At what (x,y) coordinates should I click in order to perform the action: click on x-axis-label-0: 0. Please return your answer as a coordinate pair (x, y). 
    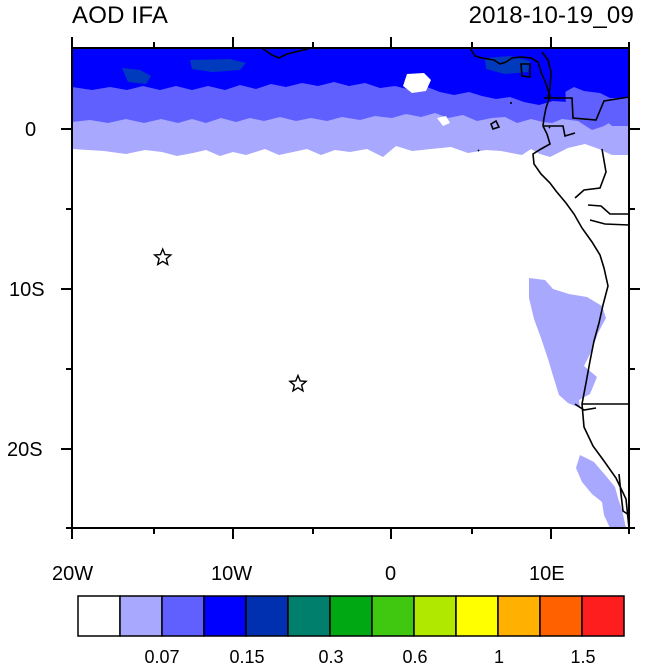
    Looking at the image, I should click on (391, 574).